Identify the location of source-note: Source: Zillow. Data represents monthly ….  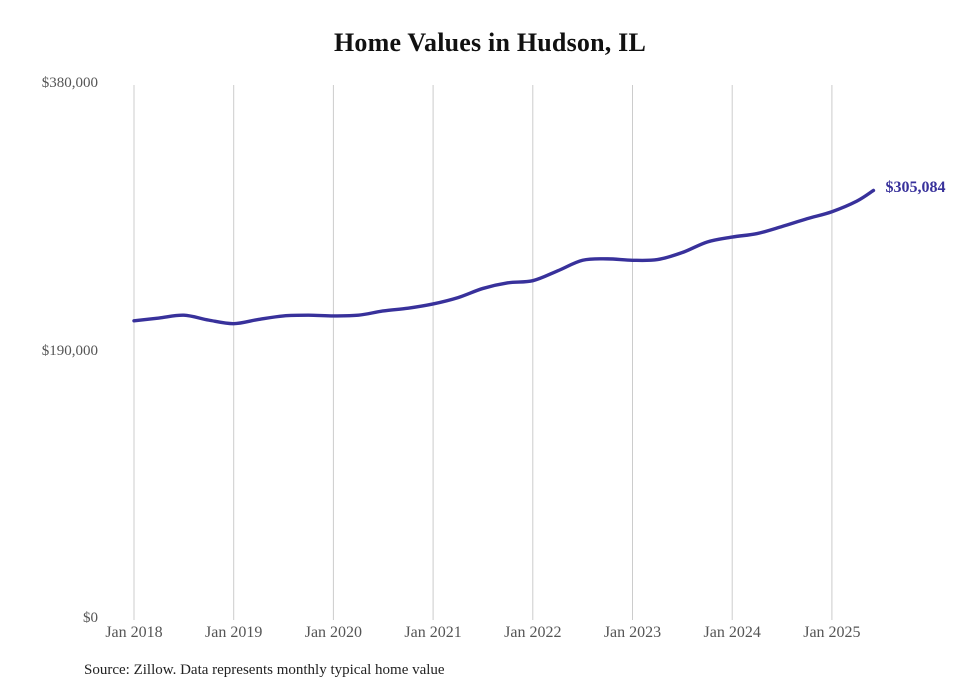
(264, 670).